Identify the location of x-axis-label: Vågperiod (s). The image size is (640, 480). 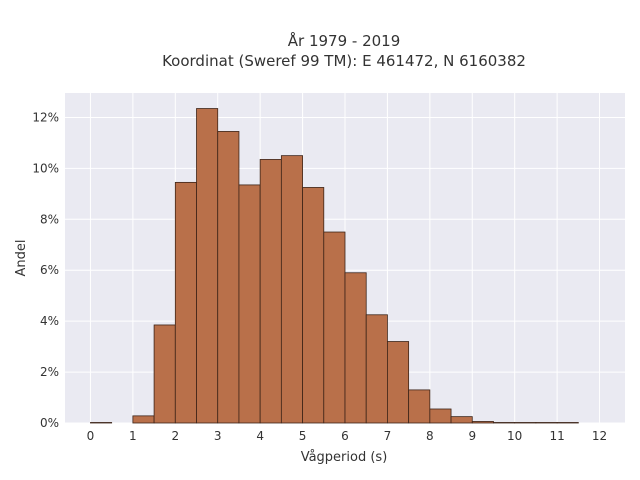
(344, 457).